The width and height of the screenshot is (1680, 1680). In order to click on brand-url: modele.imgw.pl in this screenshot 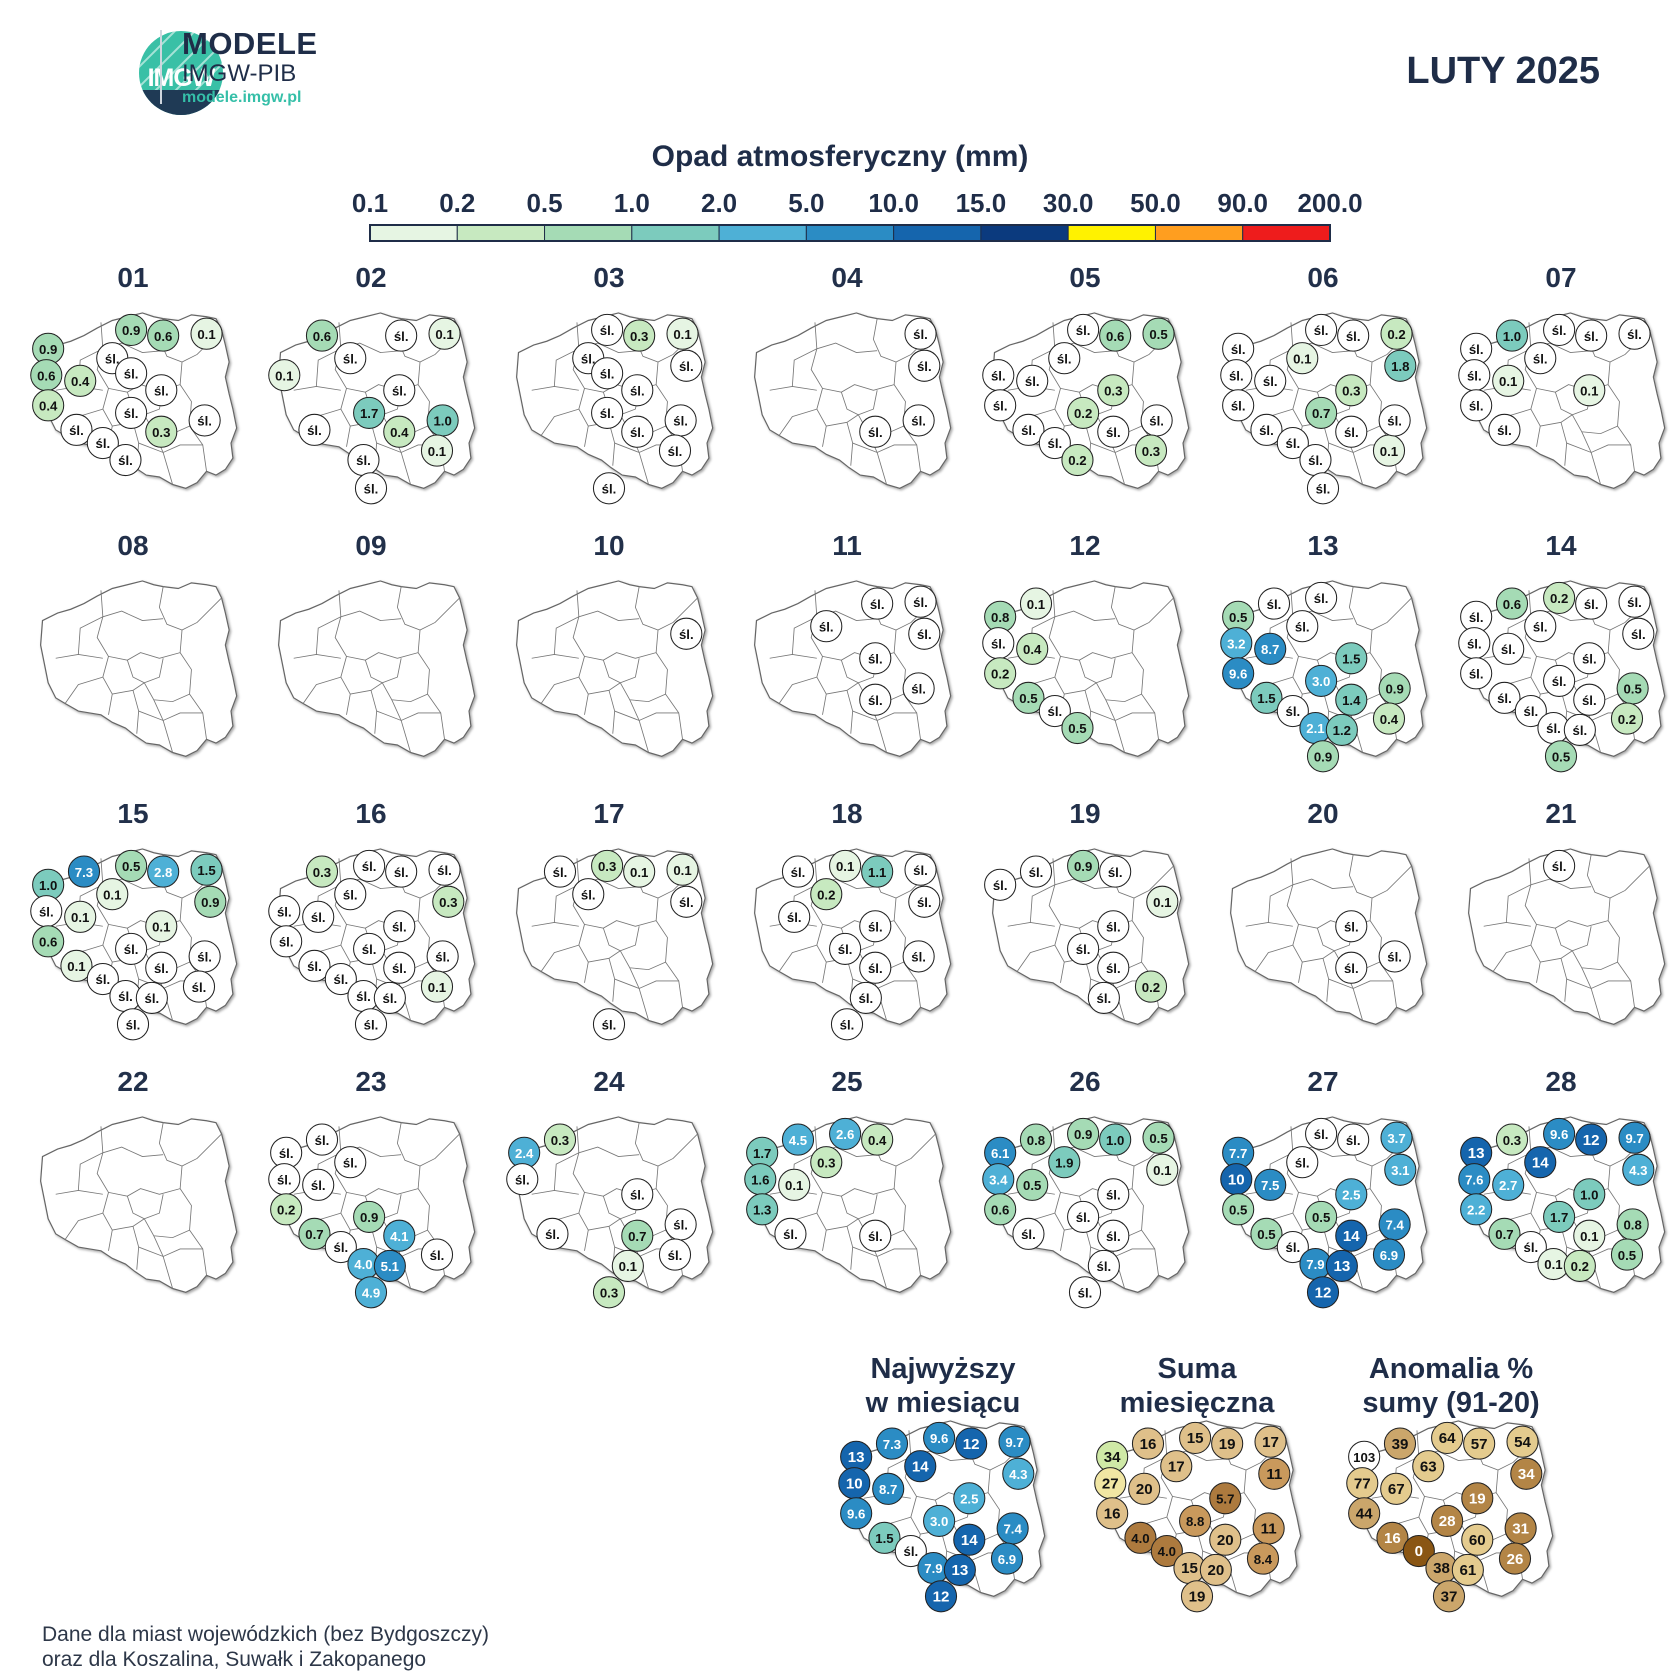, I will do `click(242, 97)`.